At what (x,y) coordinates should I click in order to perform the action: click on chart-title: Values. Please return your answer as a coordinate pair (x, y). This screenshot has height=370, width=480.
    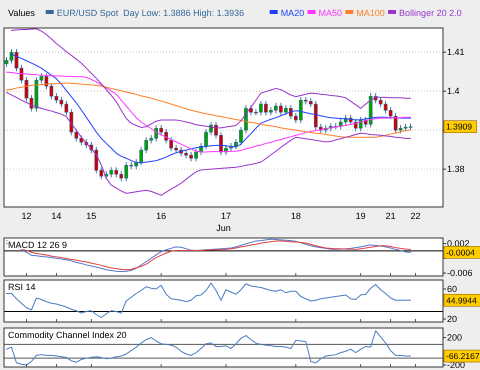
    Looking at the image, I should click on (22, 13).